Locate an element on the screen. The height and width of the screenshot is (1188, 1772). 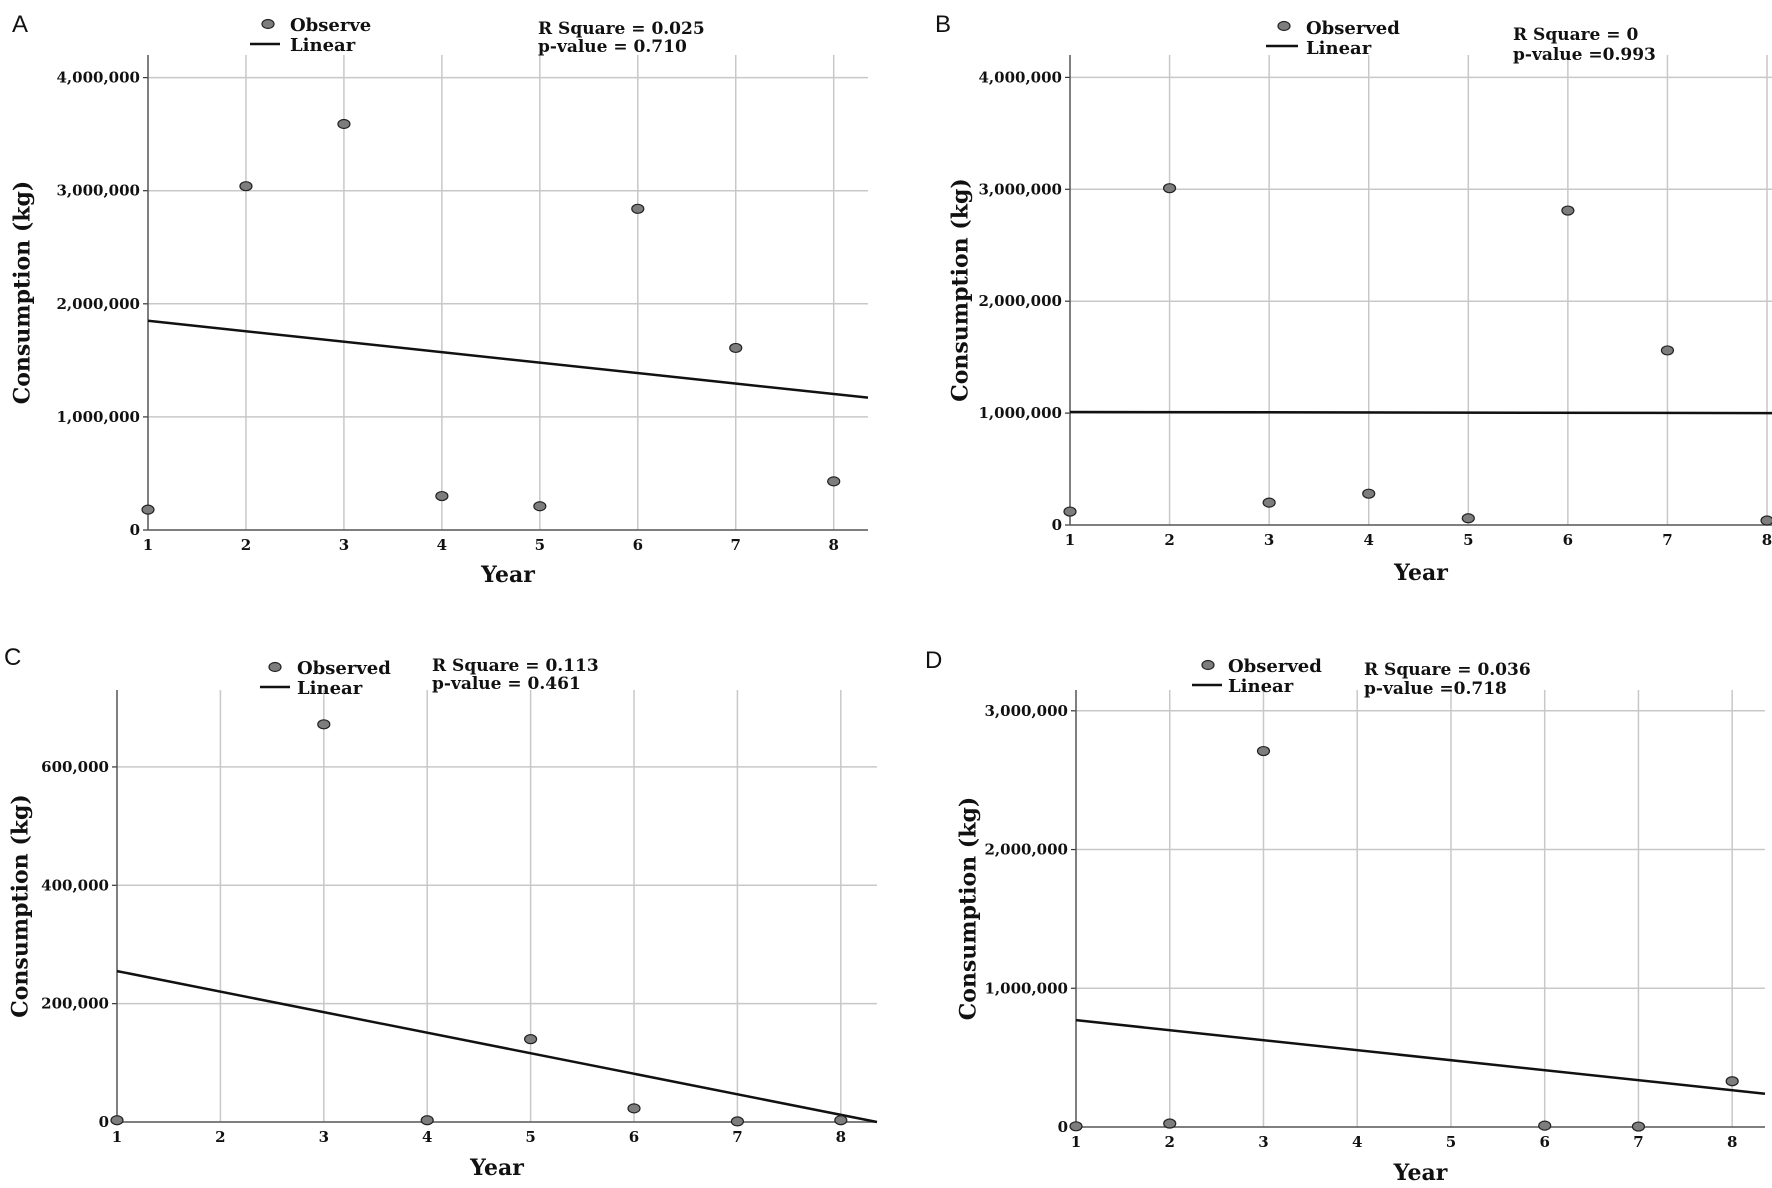
y-tick-label: 400,000 is located at coordinates (75, 885).